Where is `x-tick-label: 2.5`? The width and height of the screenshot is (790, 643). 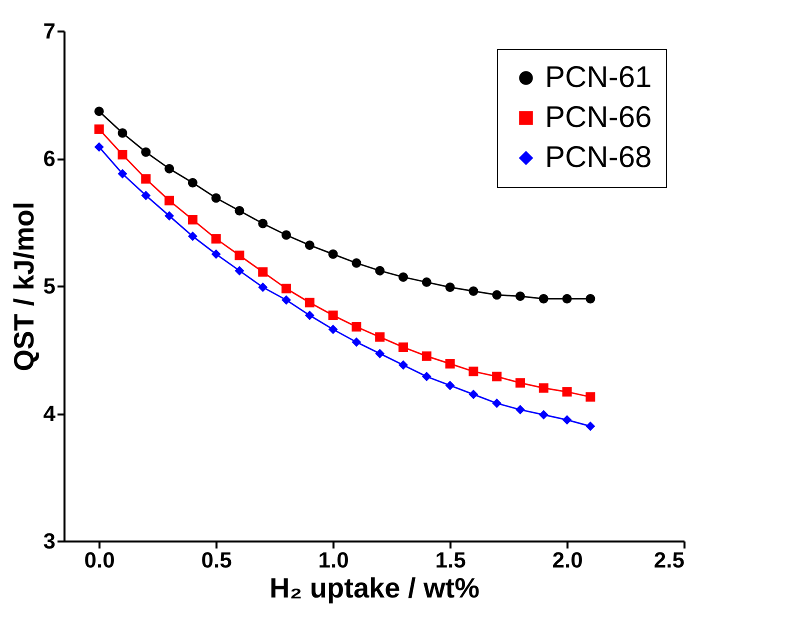
x-tick-label: 2.5 is located at coordinates (669, 560).